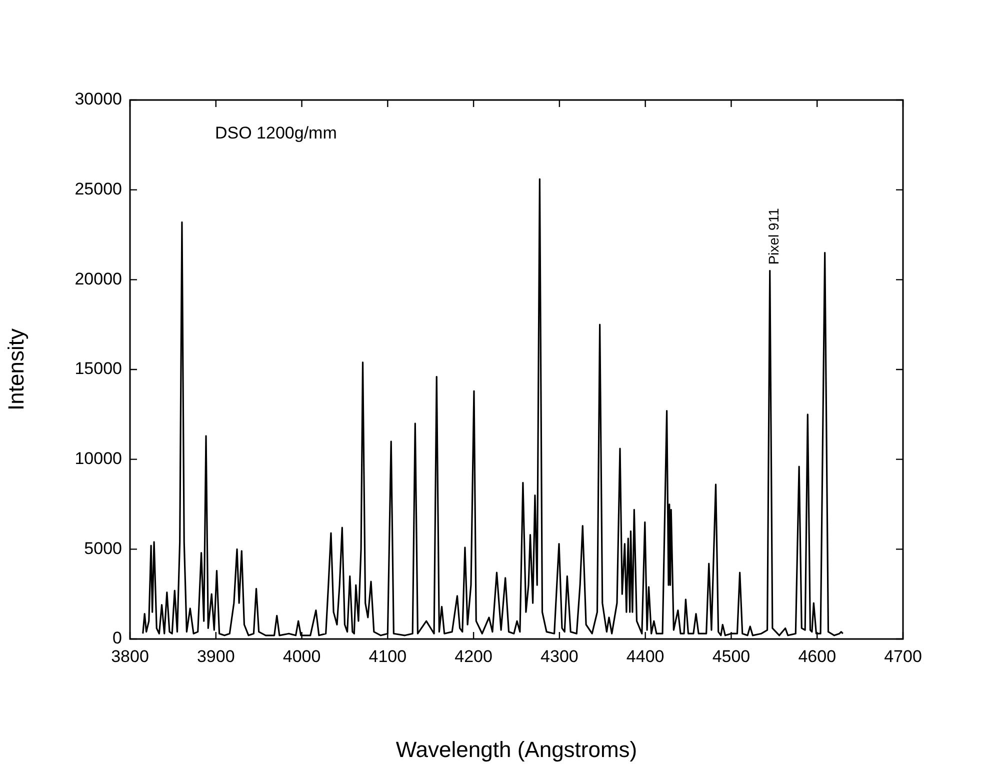 The width and height of the screenshot is (994, 768). I want to click on y-tick-label: 10000, so click(98, 458).